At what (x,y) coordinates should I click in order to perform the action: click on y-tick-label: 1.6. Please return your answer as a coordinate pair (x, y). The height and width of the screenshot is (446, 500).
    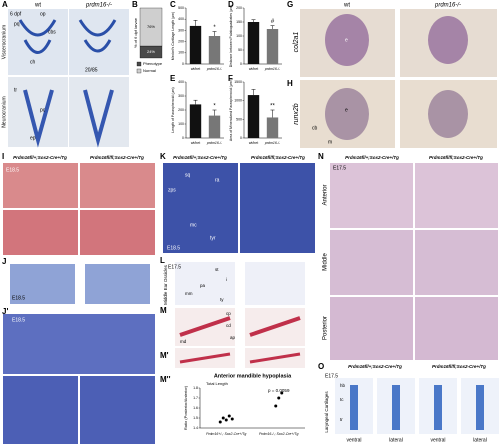
    Looking at the image, I should click on (195, 408).